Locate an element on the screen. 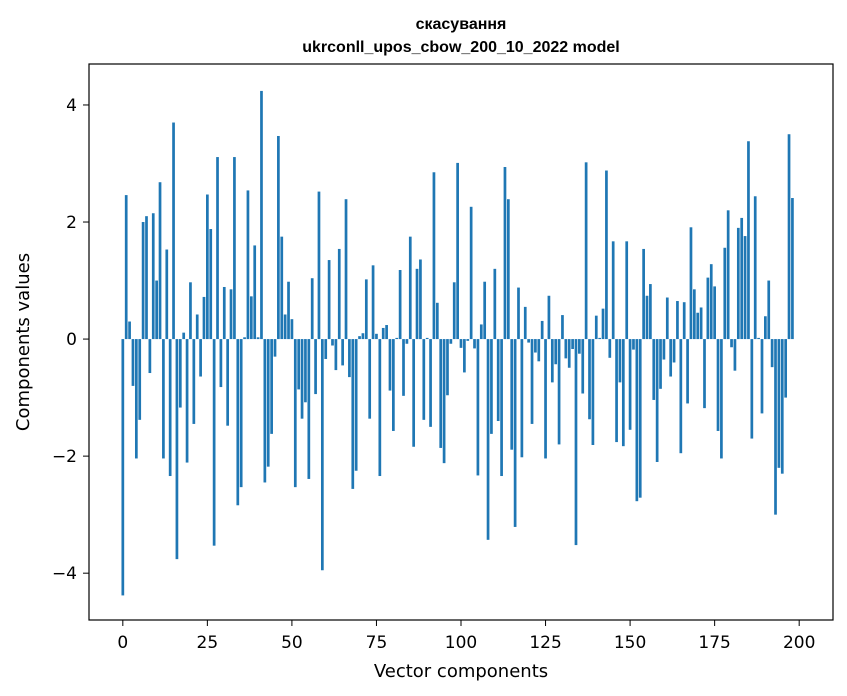  x-tick-label-75: 75 is located at coordinates (377, 643).